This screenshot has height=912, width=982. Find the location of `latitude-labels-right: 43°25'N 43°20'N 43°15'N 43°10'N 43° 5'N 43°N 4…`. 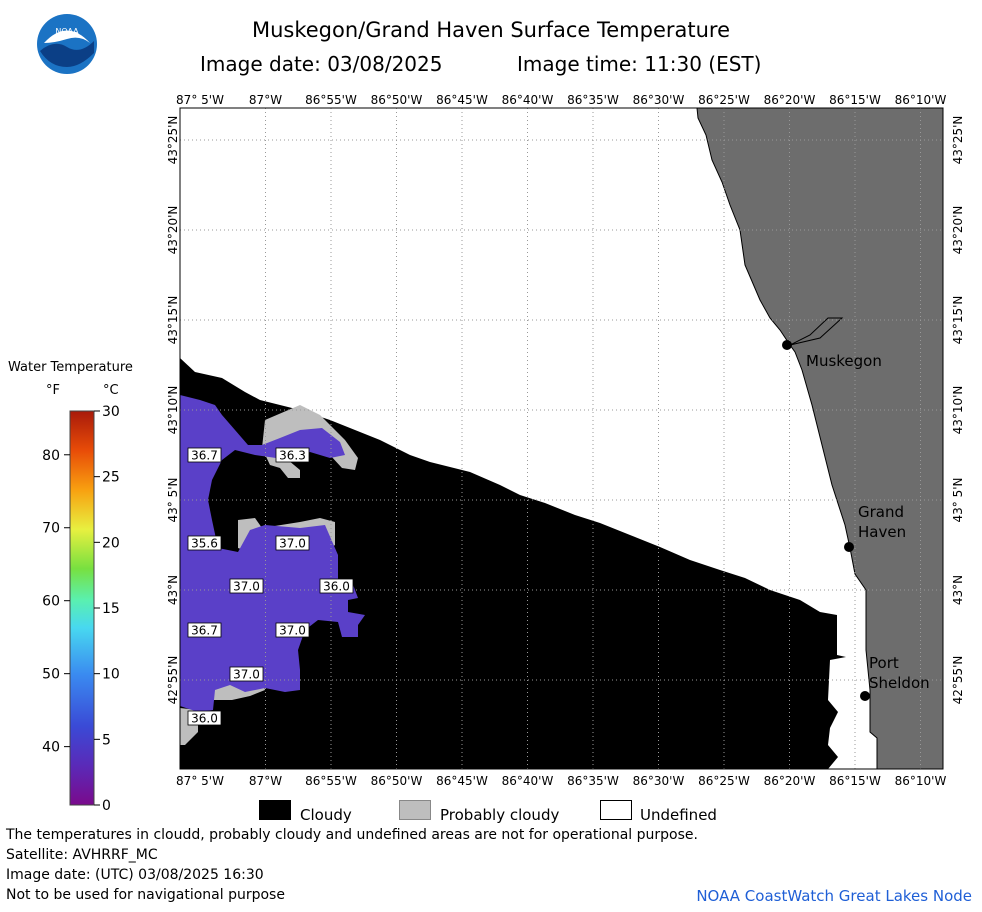

latitude-labels-right: 43°25'N 43°20'N 43°15'N 43°10'N 43° 5'N 43°N 4… is located at coordinates (958, 410).